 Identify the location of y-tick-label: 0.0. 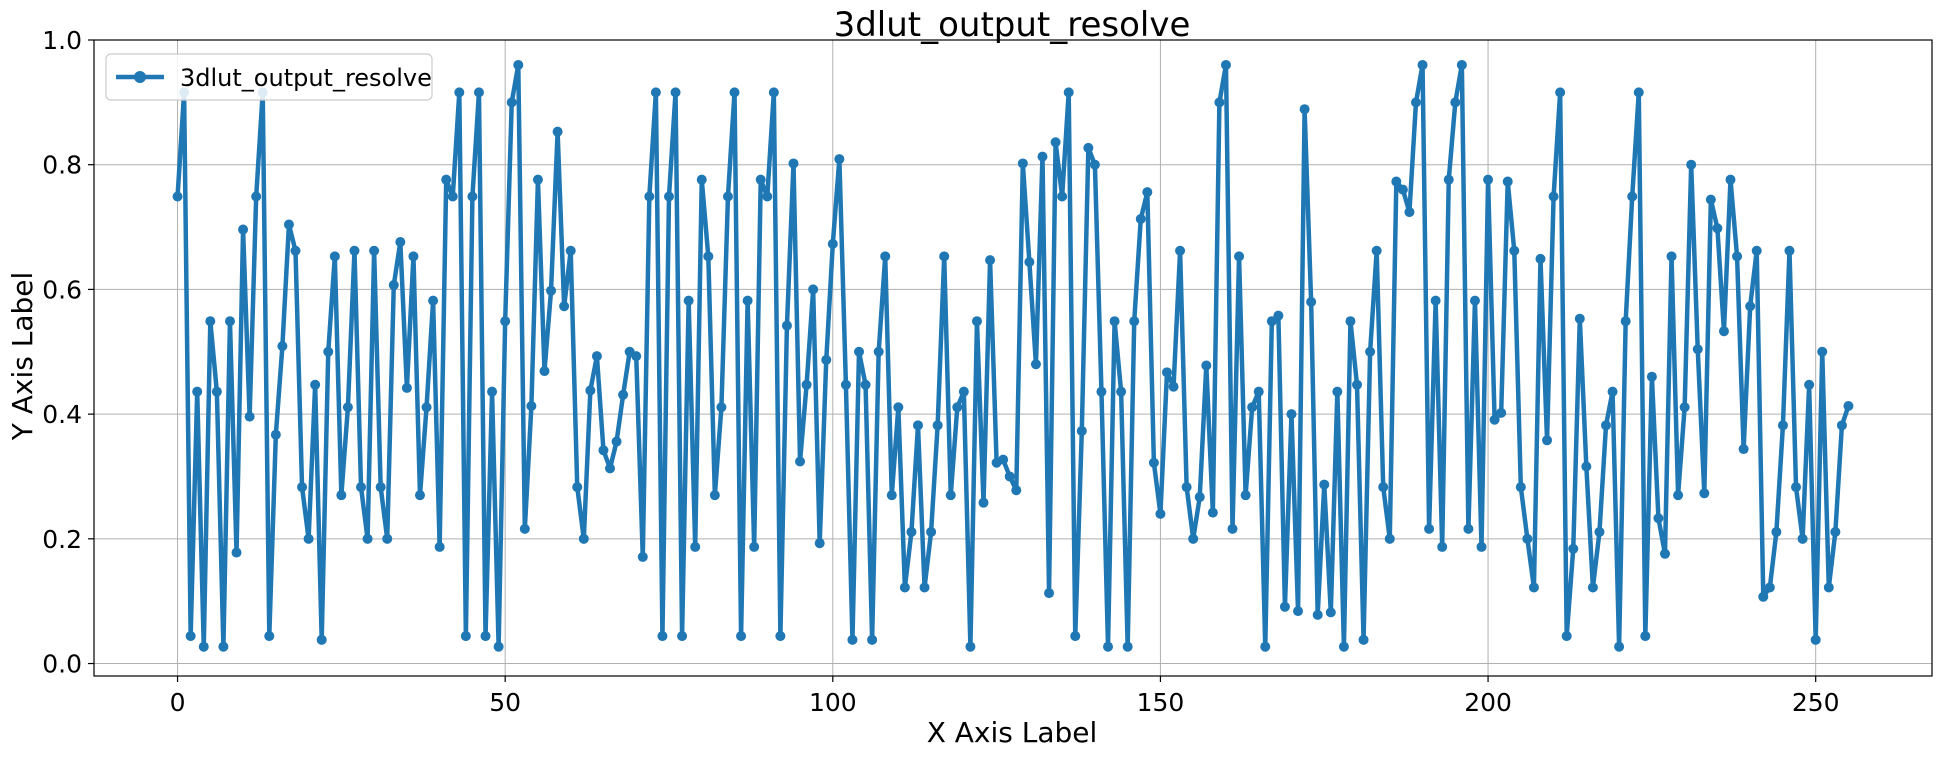
(62, 664).